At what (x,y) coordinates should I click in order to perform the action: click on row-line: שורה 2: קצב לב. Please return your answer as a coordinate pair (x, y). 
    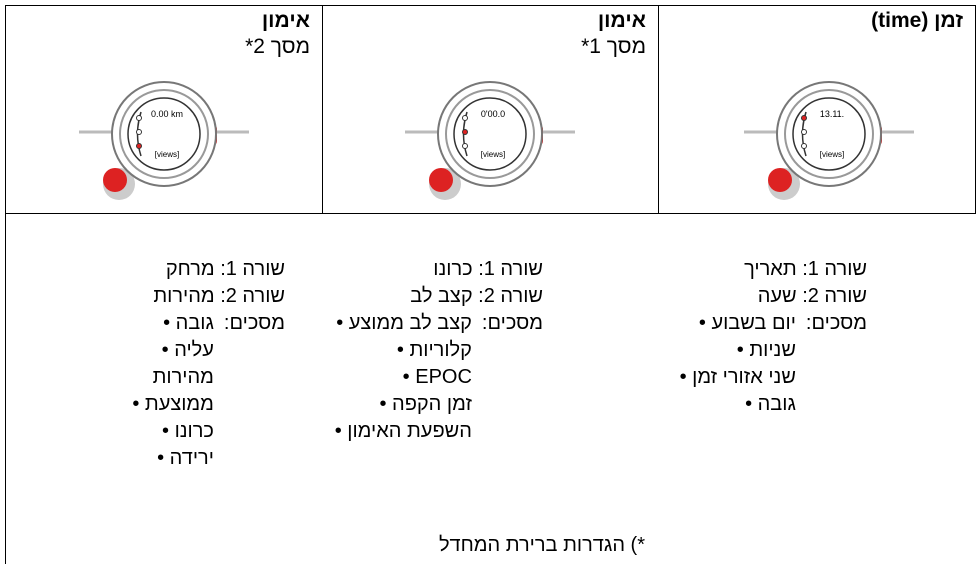
    Looking at the image, I should click on (476, 296).